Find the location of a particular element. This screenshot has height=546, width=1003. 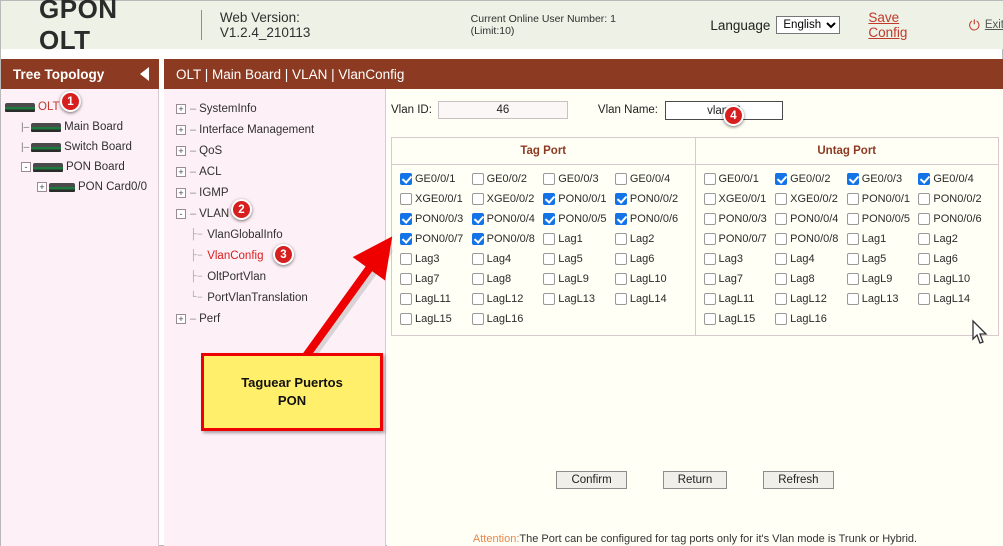

untag-port-lagl14: LagL14 is located at coordinates (954, 299).